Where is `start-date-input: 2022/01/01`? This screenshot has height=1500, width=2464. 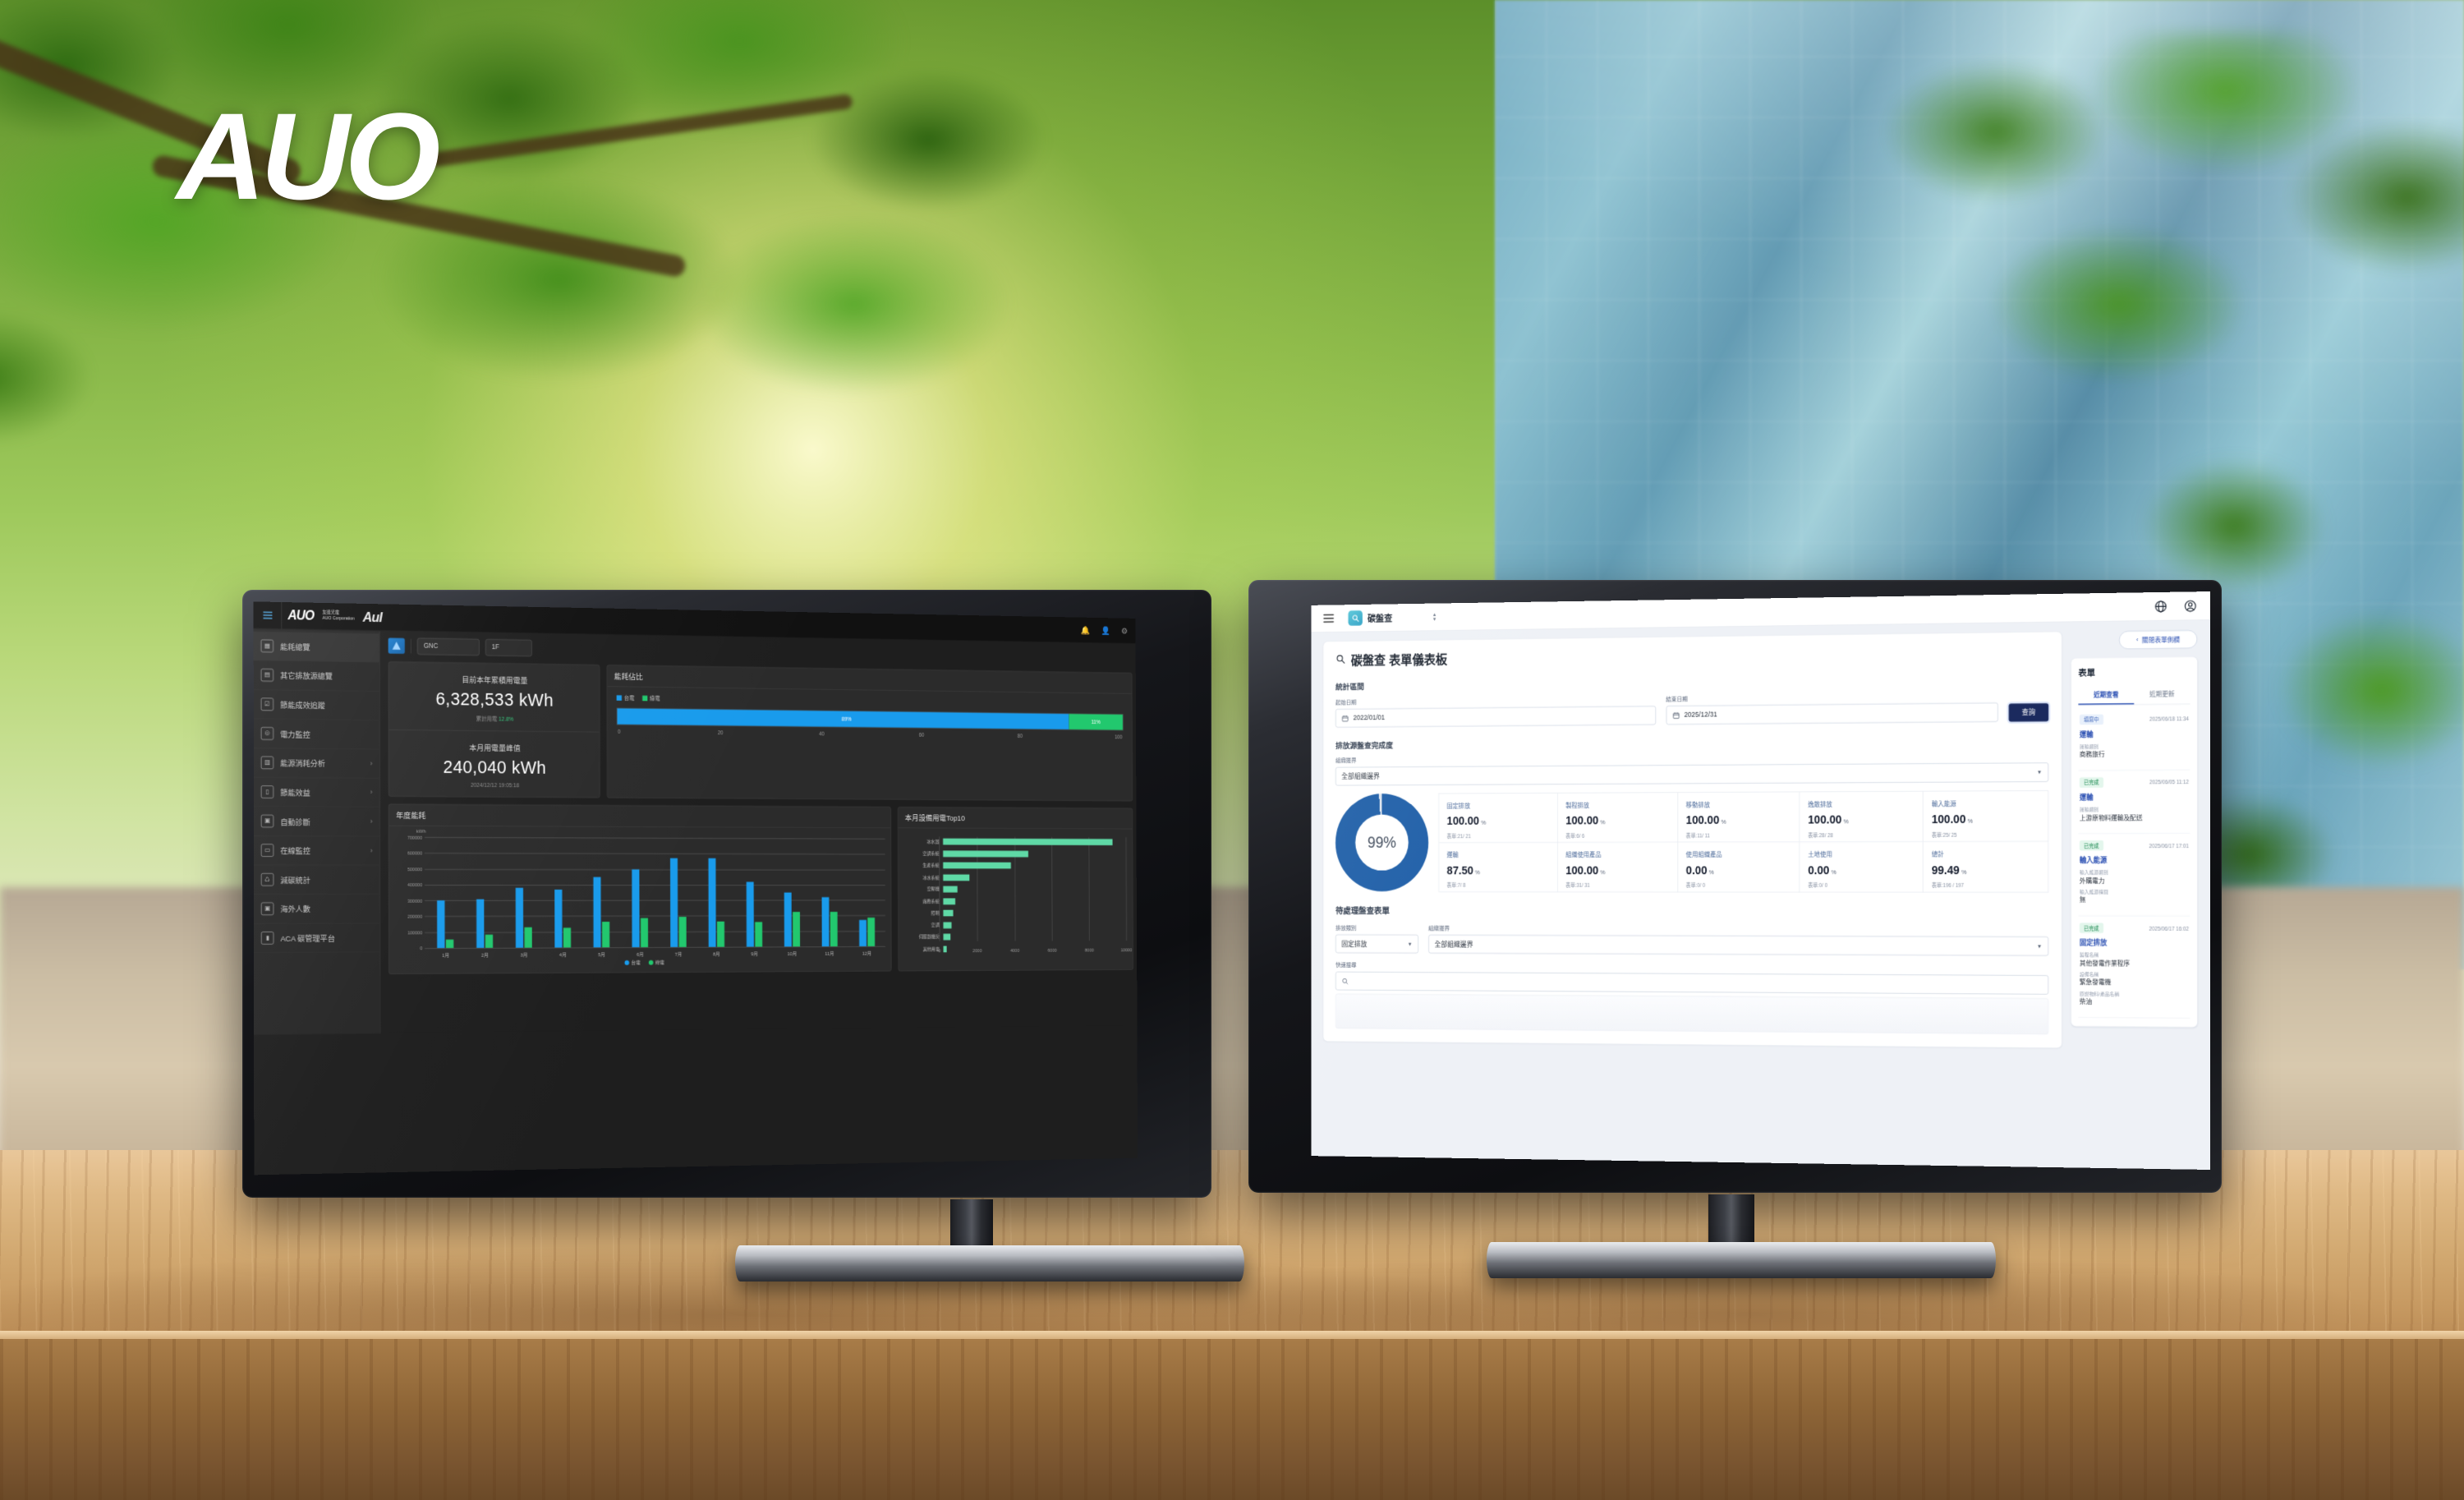 start-date-input: 2022/01/01 is located at coordinates (1495, 717).